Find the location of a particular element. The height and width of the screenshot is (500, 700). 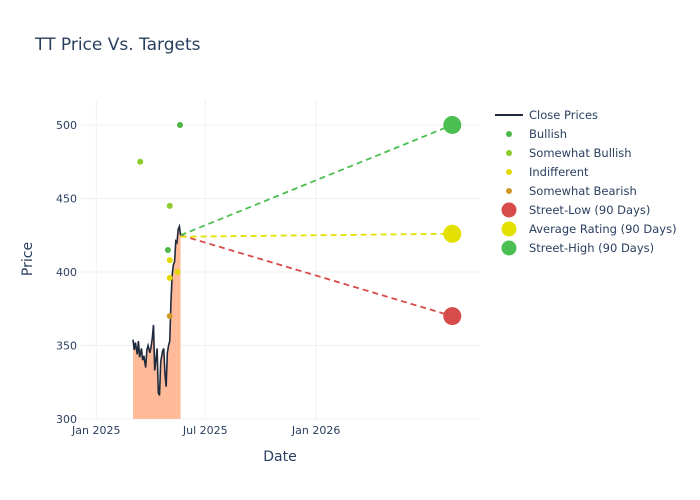

legend-label: Close Prices is located at coordinates (563, 115).